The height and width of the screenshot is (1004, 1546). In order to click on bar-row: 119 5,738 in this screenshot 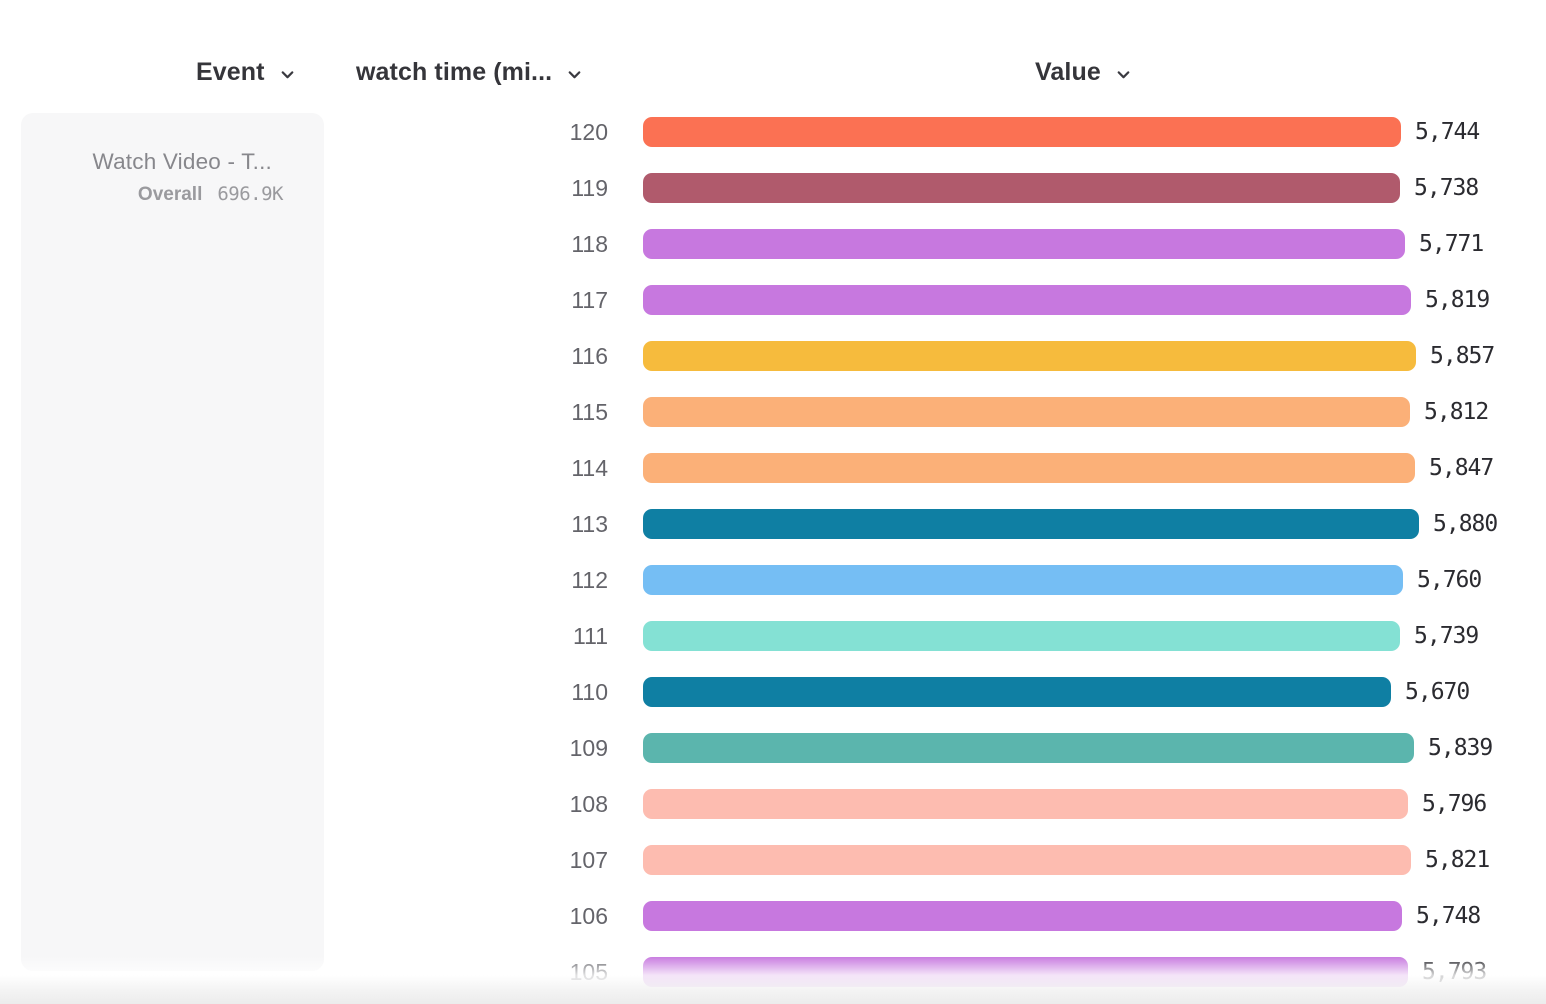, I will do `click(773, 188)`.